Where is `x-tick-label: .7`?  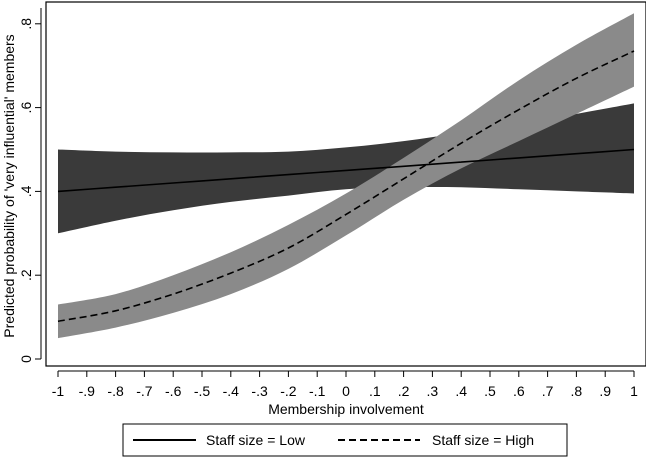 x-tick-label: .7 is located at coordinates (548, 391).